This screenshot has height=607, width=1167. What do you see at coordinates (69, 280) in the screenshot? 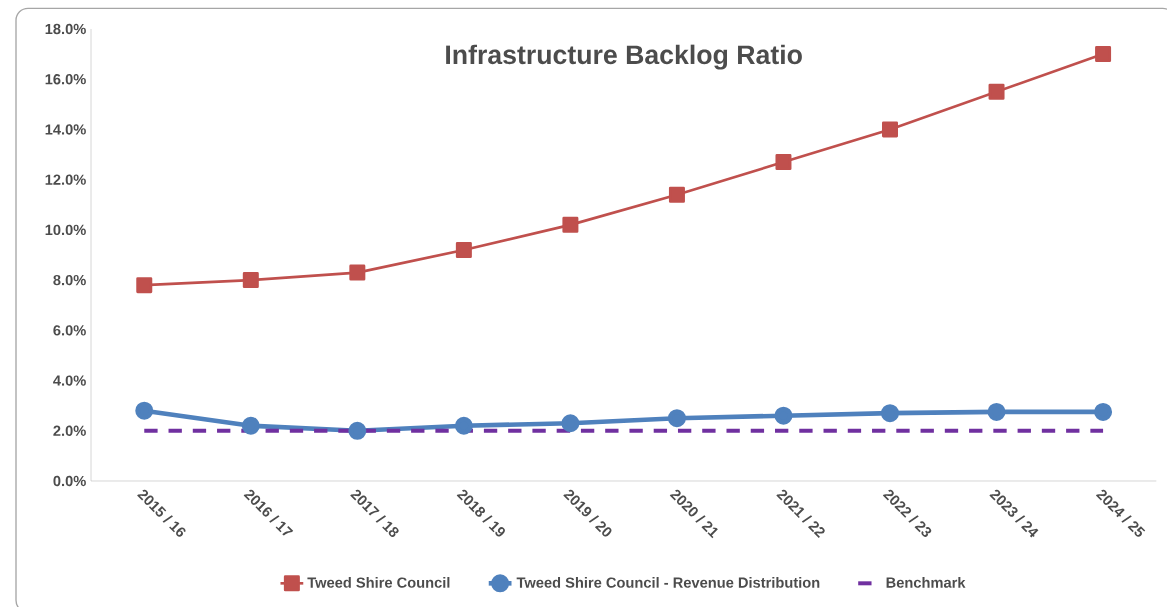
I see `y-tick-label: 8.0%` at bounding box center [69, 280].